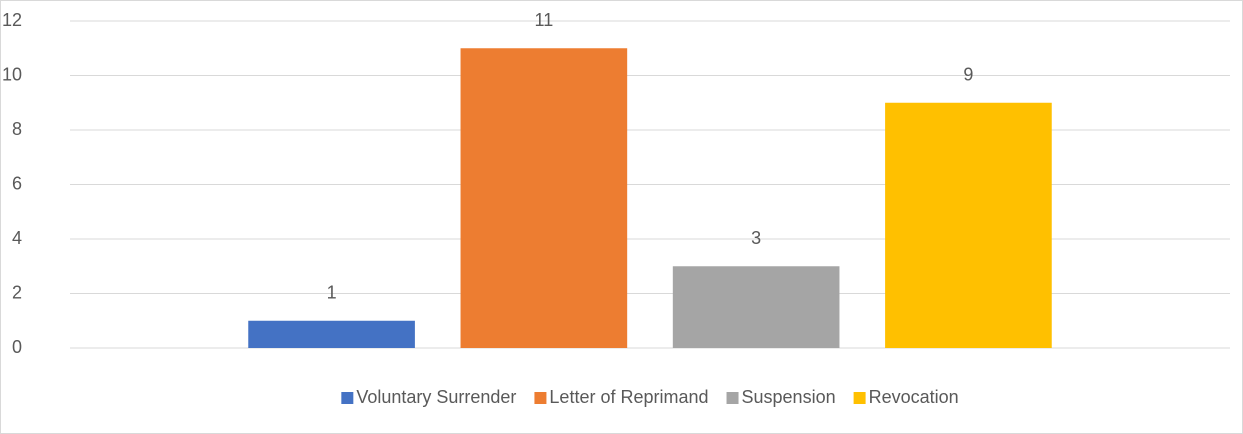  Describe the element at coordinates (436, 397) in the screenshot. I see `legend-label: Voluntary Surrender` at that location.